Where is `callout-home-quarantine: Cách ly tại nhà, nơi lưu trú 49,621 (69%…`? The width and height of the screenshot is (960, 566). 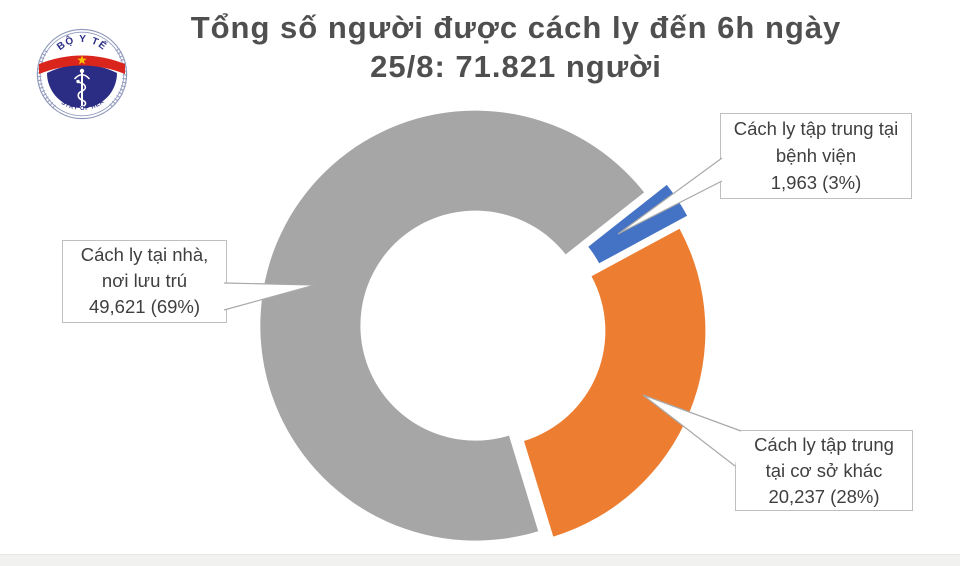 callout-home-quarantine: Cách ly tại nhà, nơi lưu trú 49,621 (69%… is located at coordinates (144, 281).